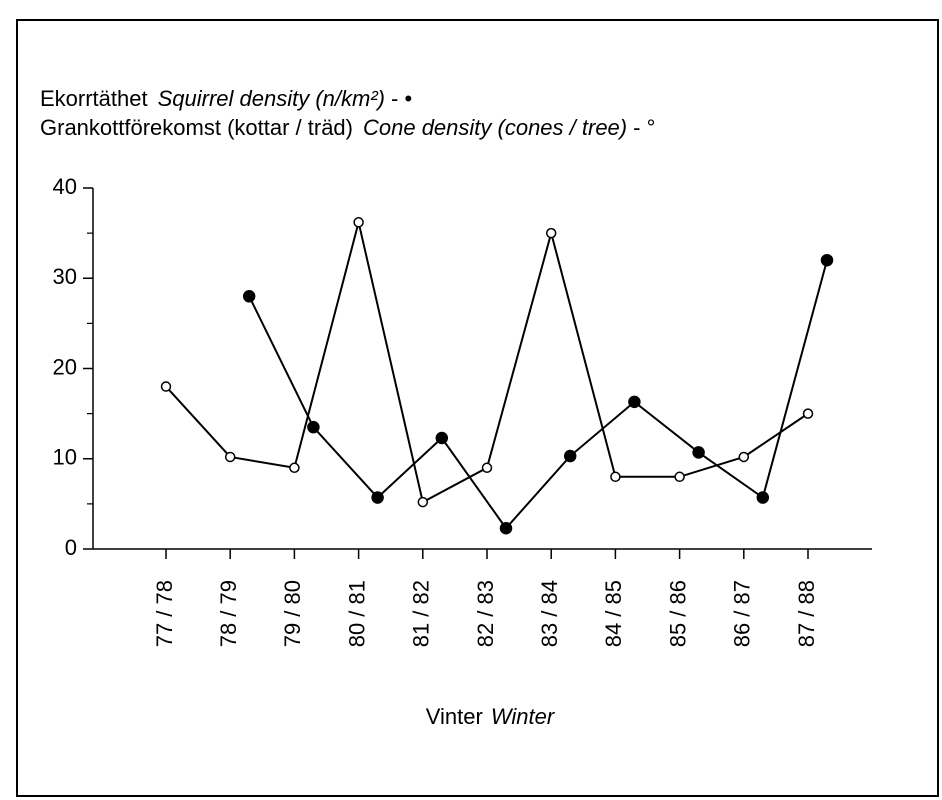 The width and height of the screenshot is (942, 800). What do you see at coordinates (164, 613) in the screenshot?
I see `x-tick-label: 77 / 78` at bounding box center [164, 613].